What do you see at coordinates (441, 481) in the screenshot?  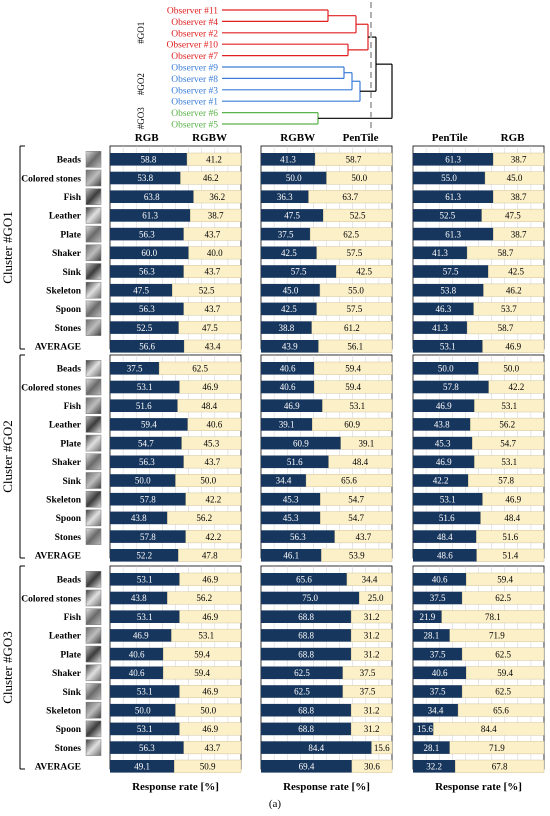 I see `bar-label-left: 42.2` at bounding box center [441, 481].